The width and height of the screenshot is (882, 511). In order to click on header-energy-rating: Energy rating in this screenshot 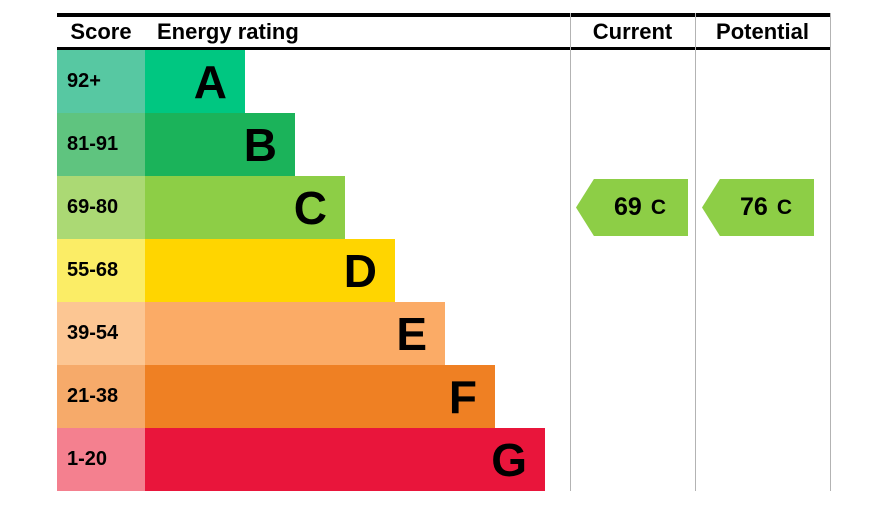, I will do `click(228, 31)`.